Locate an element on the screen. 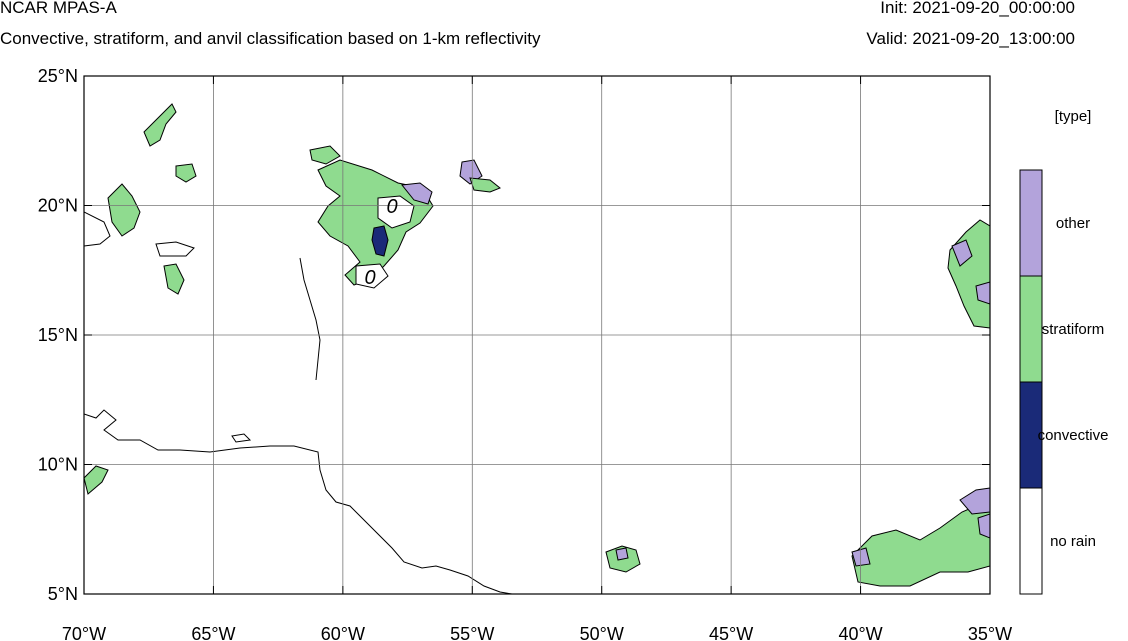  coastline-hispaniola is located at coordinates (97, 229).